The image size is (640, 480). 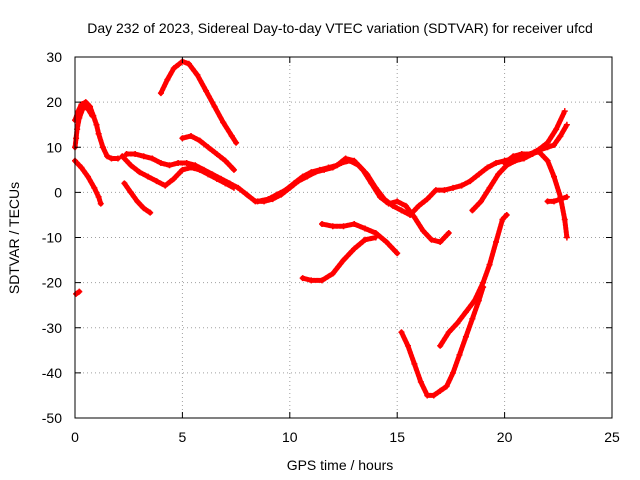 I want to click on series-arc-m, so click(x=442, y=341).